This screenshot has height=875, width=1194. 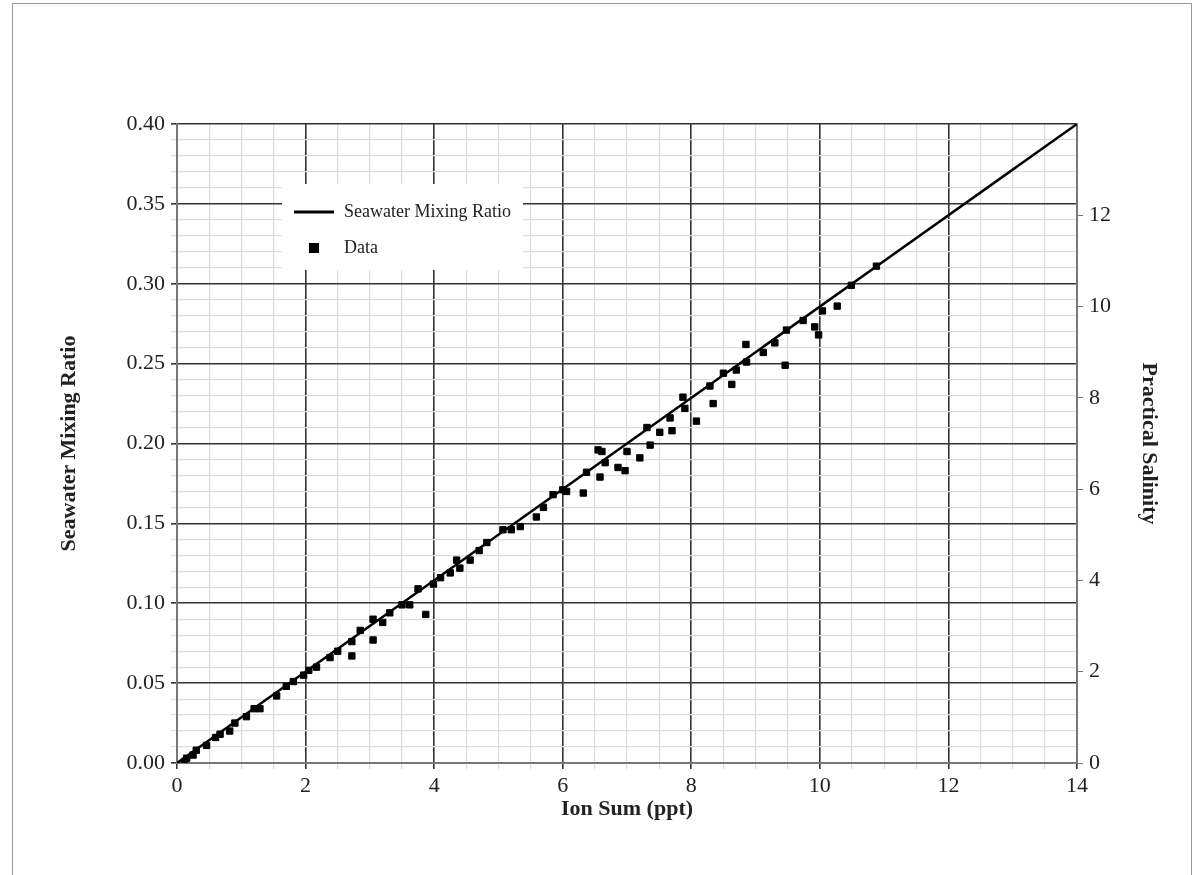 What do you see at coordinates (145, 442) in the screenshot?
I see `y-tick-label: 0.20` at bounding box center [145, 442].